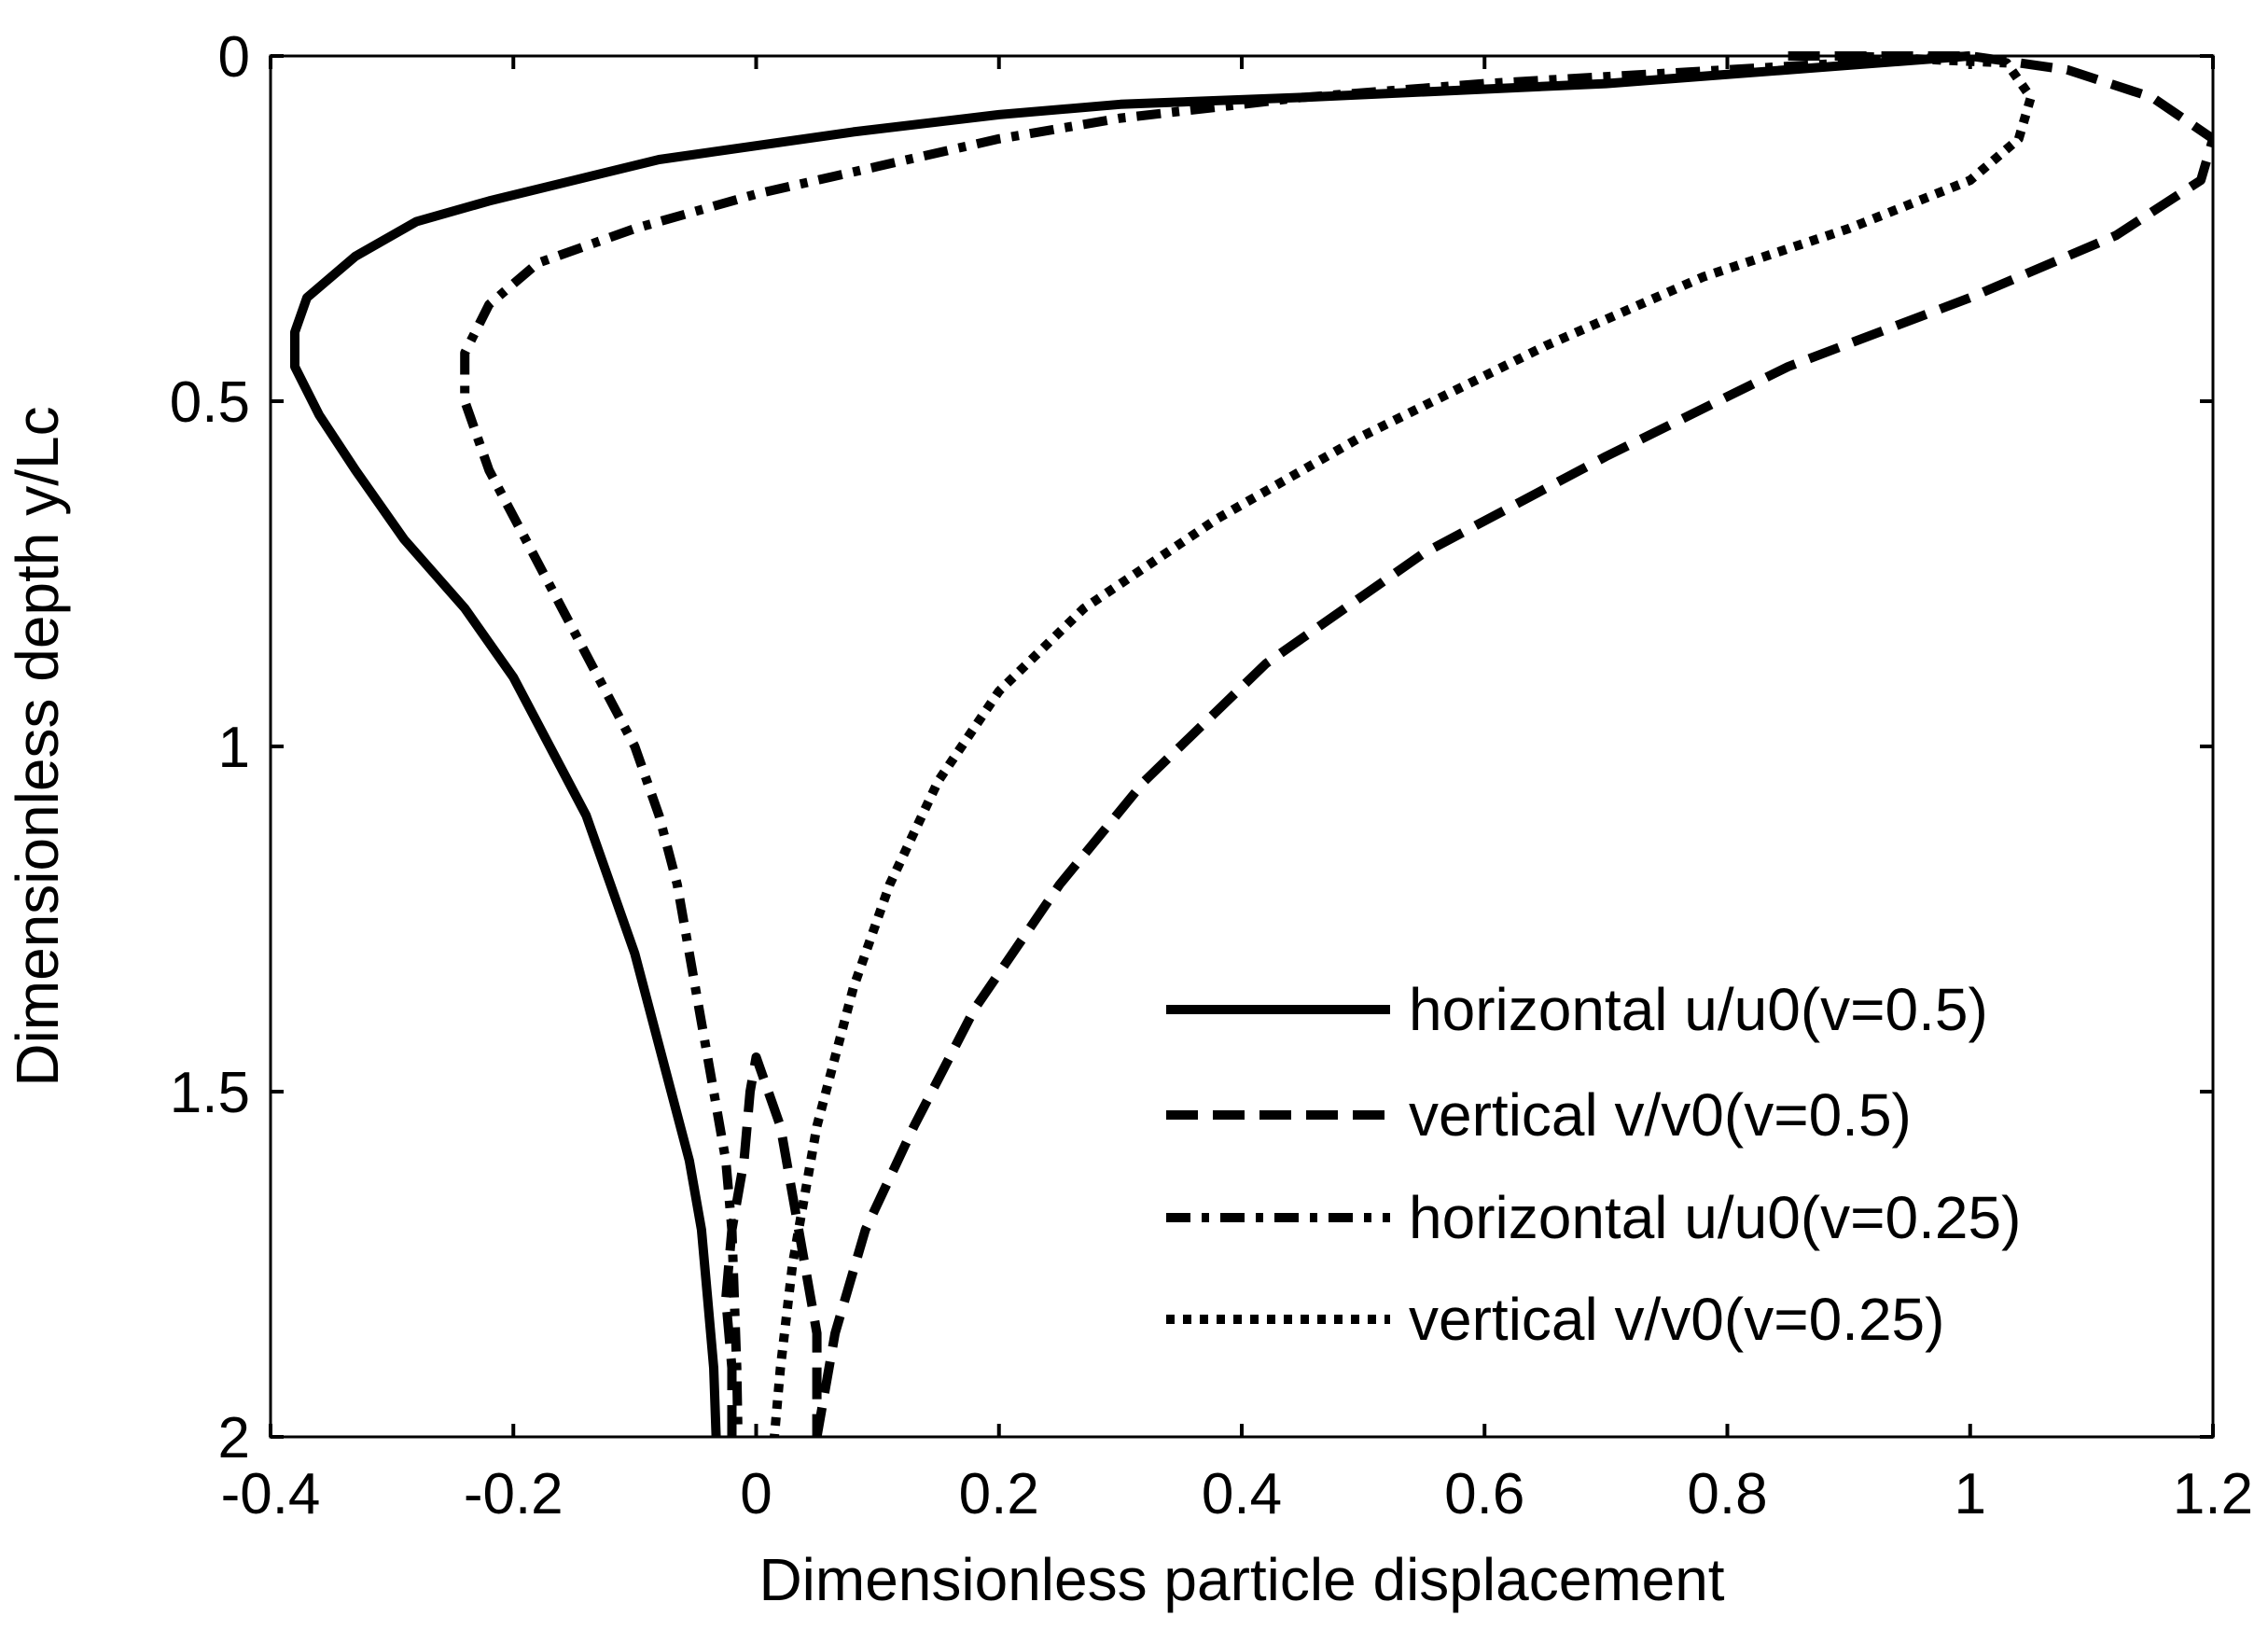 Image resolution: width=2268 pixels, height=1644 pixels. I want to click on x-tick-label: 0.4, so click(1242, 1494).